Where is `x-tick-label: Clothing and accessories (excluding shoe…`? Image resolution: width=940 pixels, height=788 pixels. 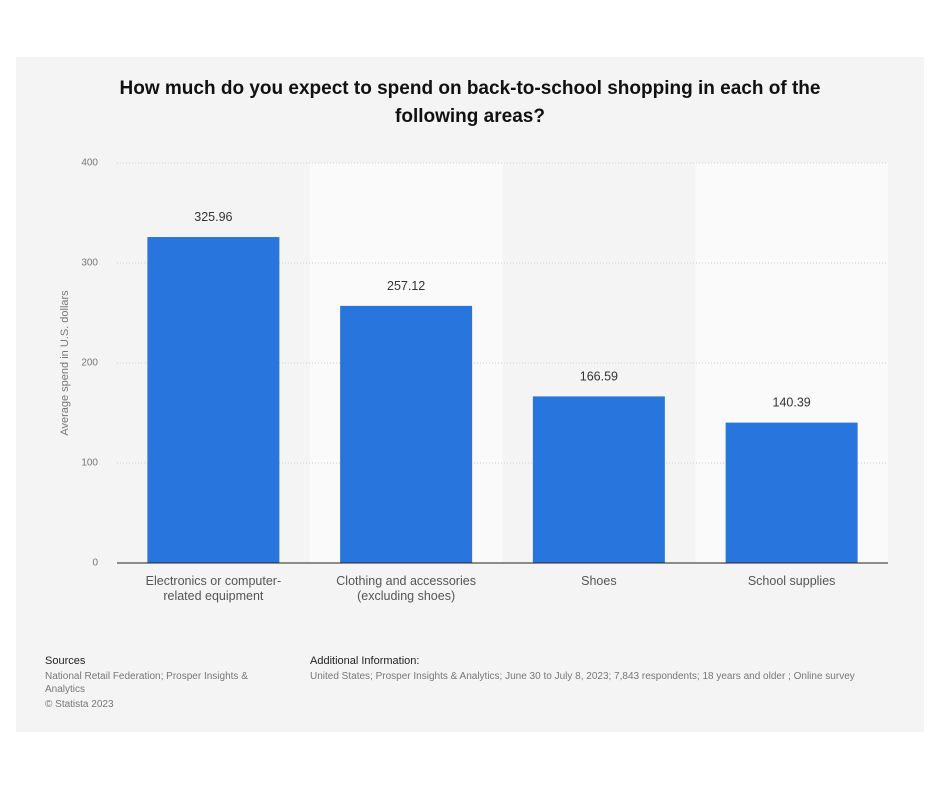 x-tick-label: Clothing and accessories (excluding shoe… is located at coordinates (406, 588).